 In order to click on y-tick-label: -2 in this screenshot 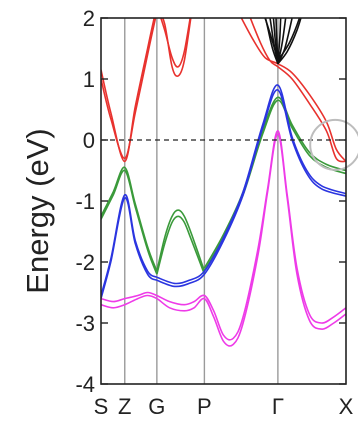, I will do `click(85, 262)`.